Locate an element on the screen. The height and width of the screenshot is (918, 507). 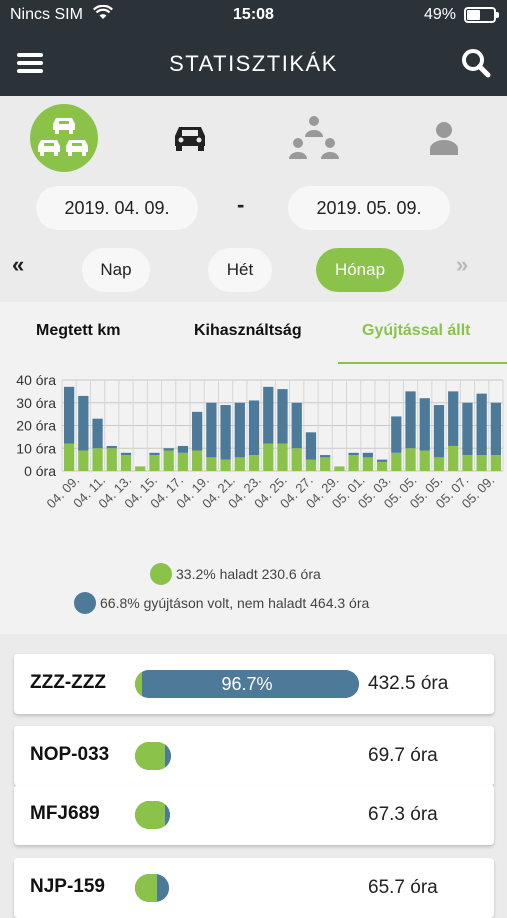
date-to-field: 2019. 05. 09. is located at coordinates (369, 208).